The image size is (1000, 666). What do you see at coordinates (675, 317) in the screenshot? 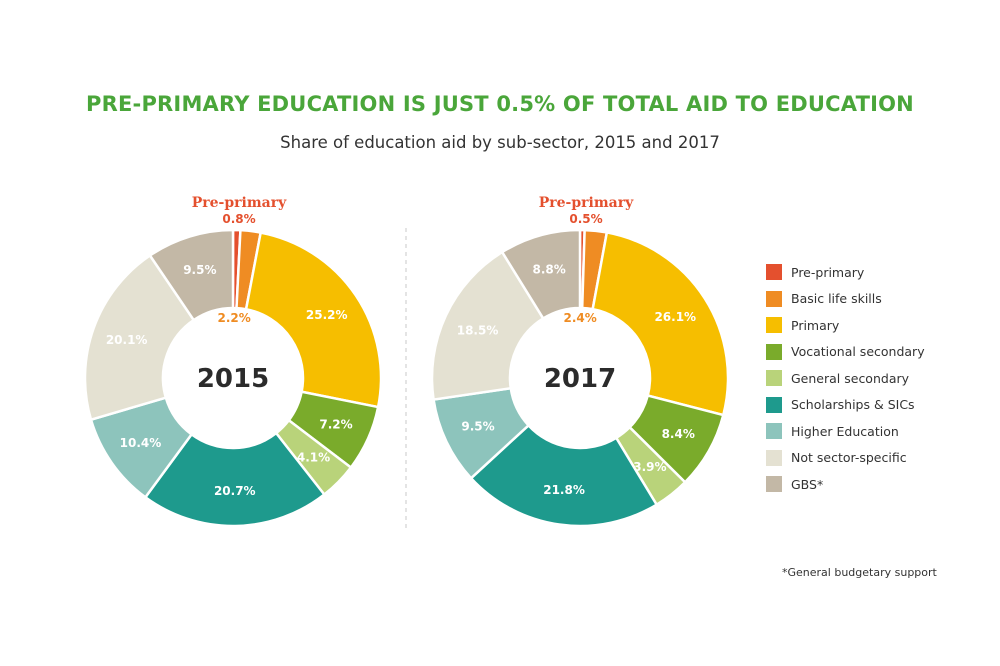
I see `slice-label: 26.1%` at bounding box center [675, 317].